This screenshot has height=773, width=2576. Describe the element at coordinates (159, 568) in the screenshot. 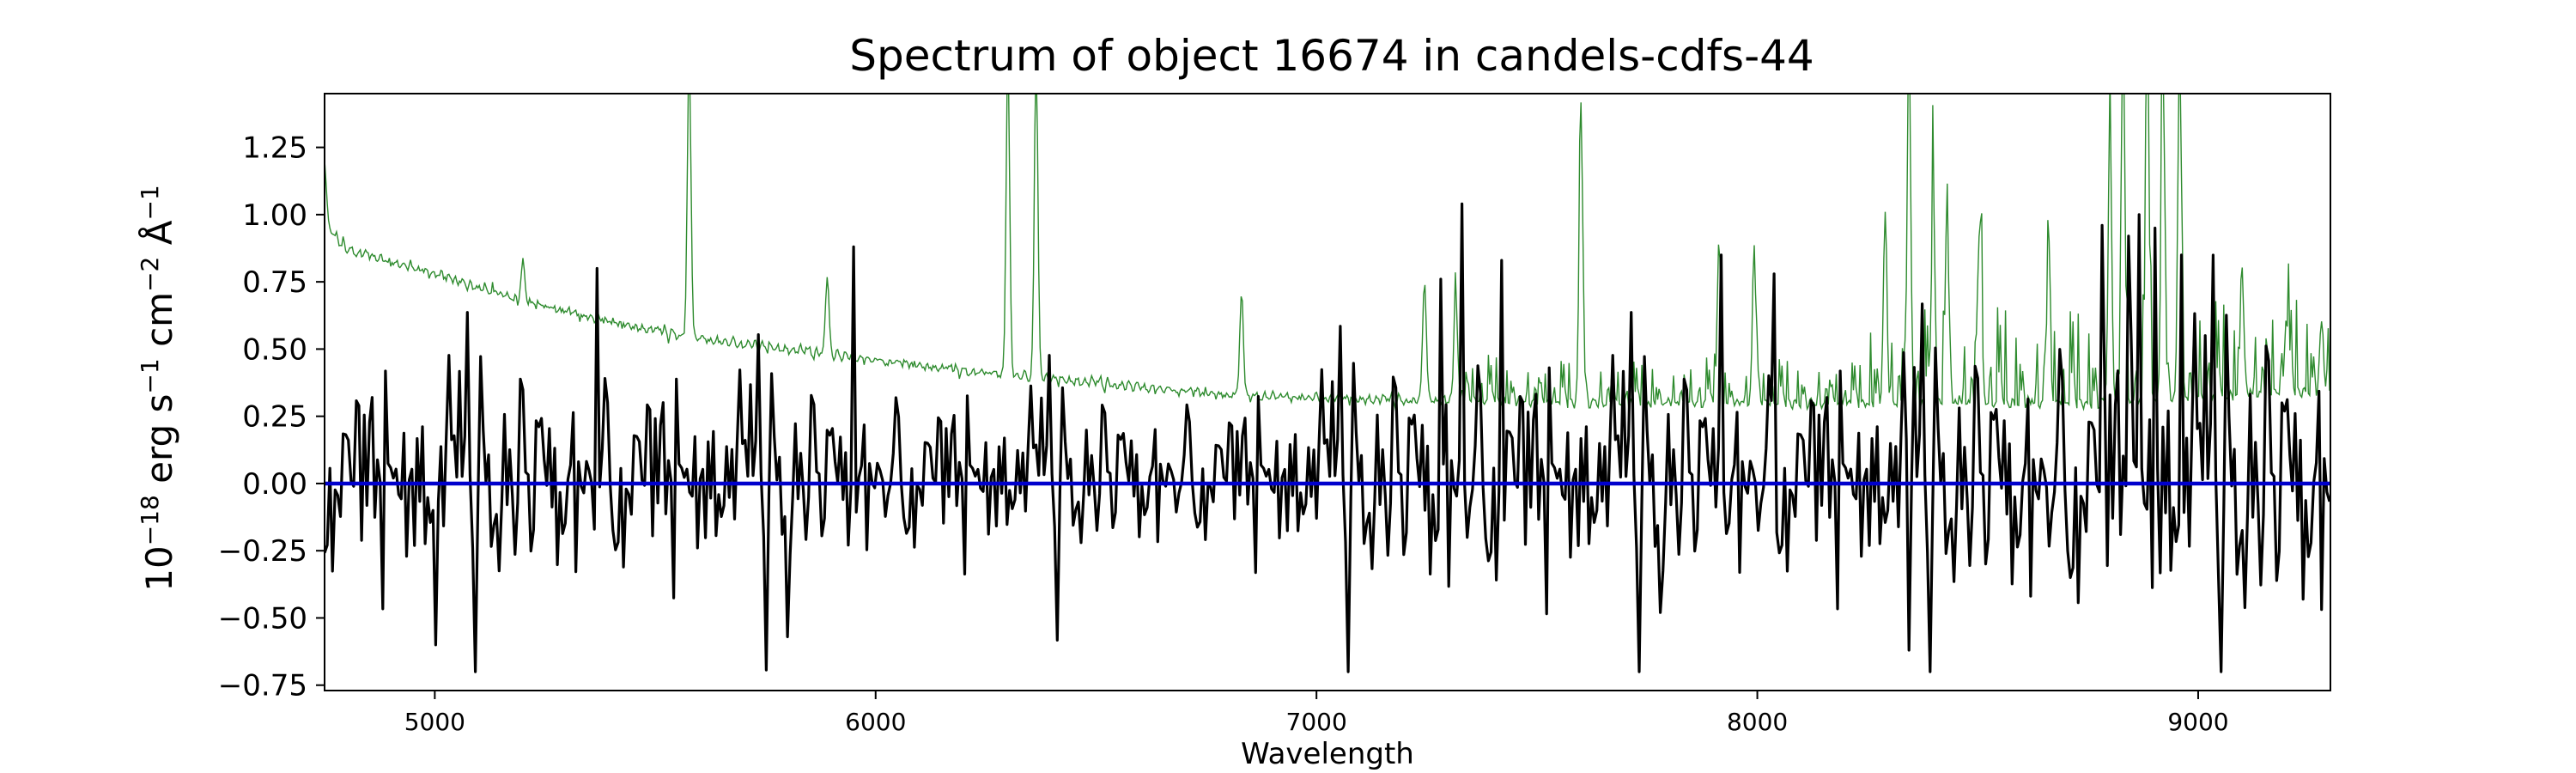

I see `y-label-base: 10` at that location.